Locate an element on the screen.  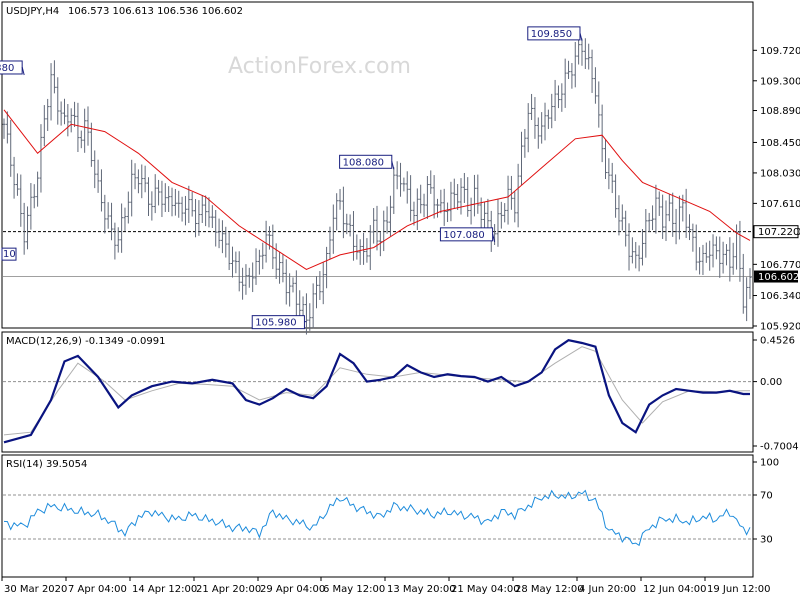
left-edge-callout-box is located at coordinates (9, 254).